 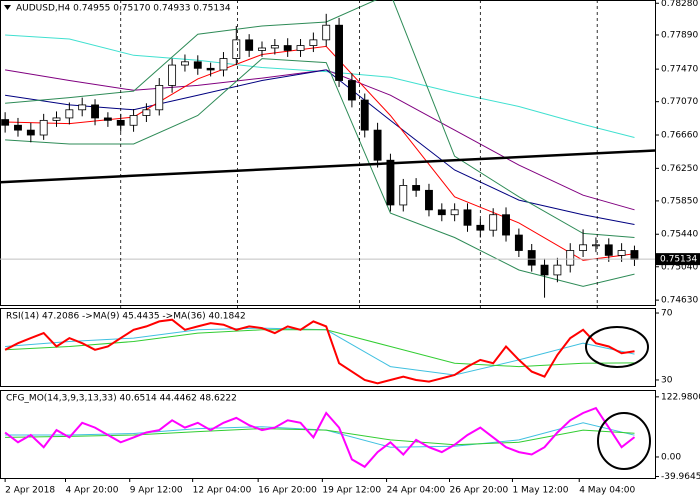 What do you see at coordinates (671, 457) in the screenshot?
I see `y-tick-label: 0.00` at bounding box center [671, 457].